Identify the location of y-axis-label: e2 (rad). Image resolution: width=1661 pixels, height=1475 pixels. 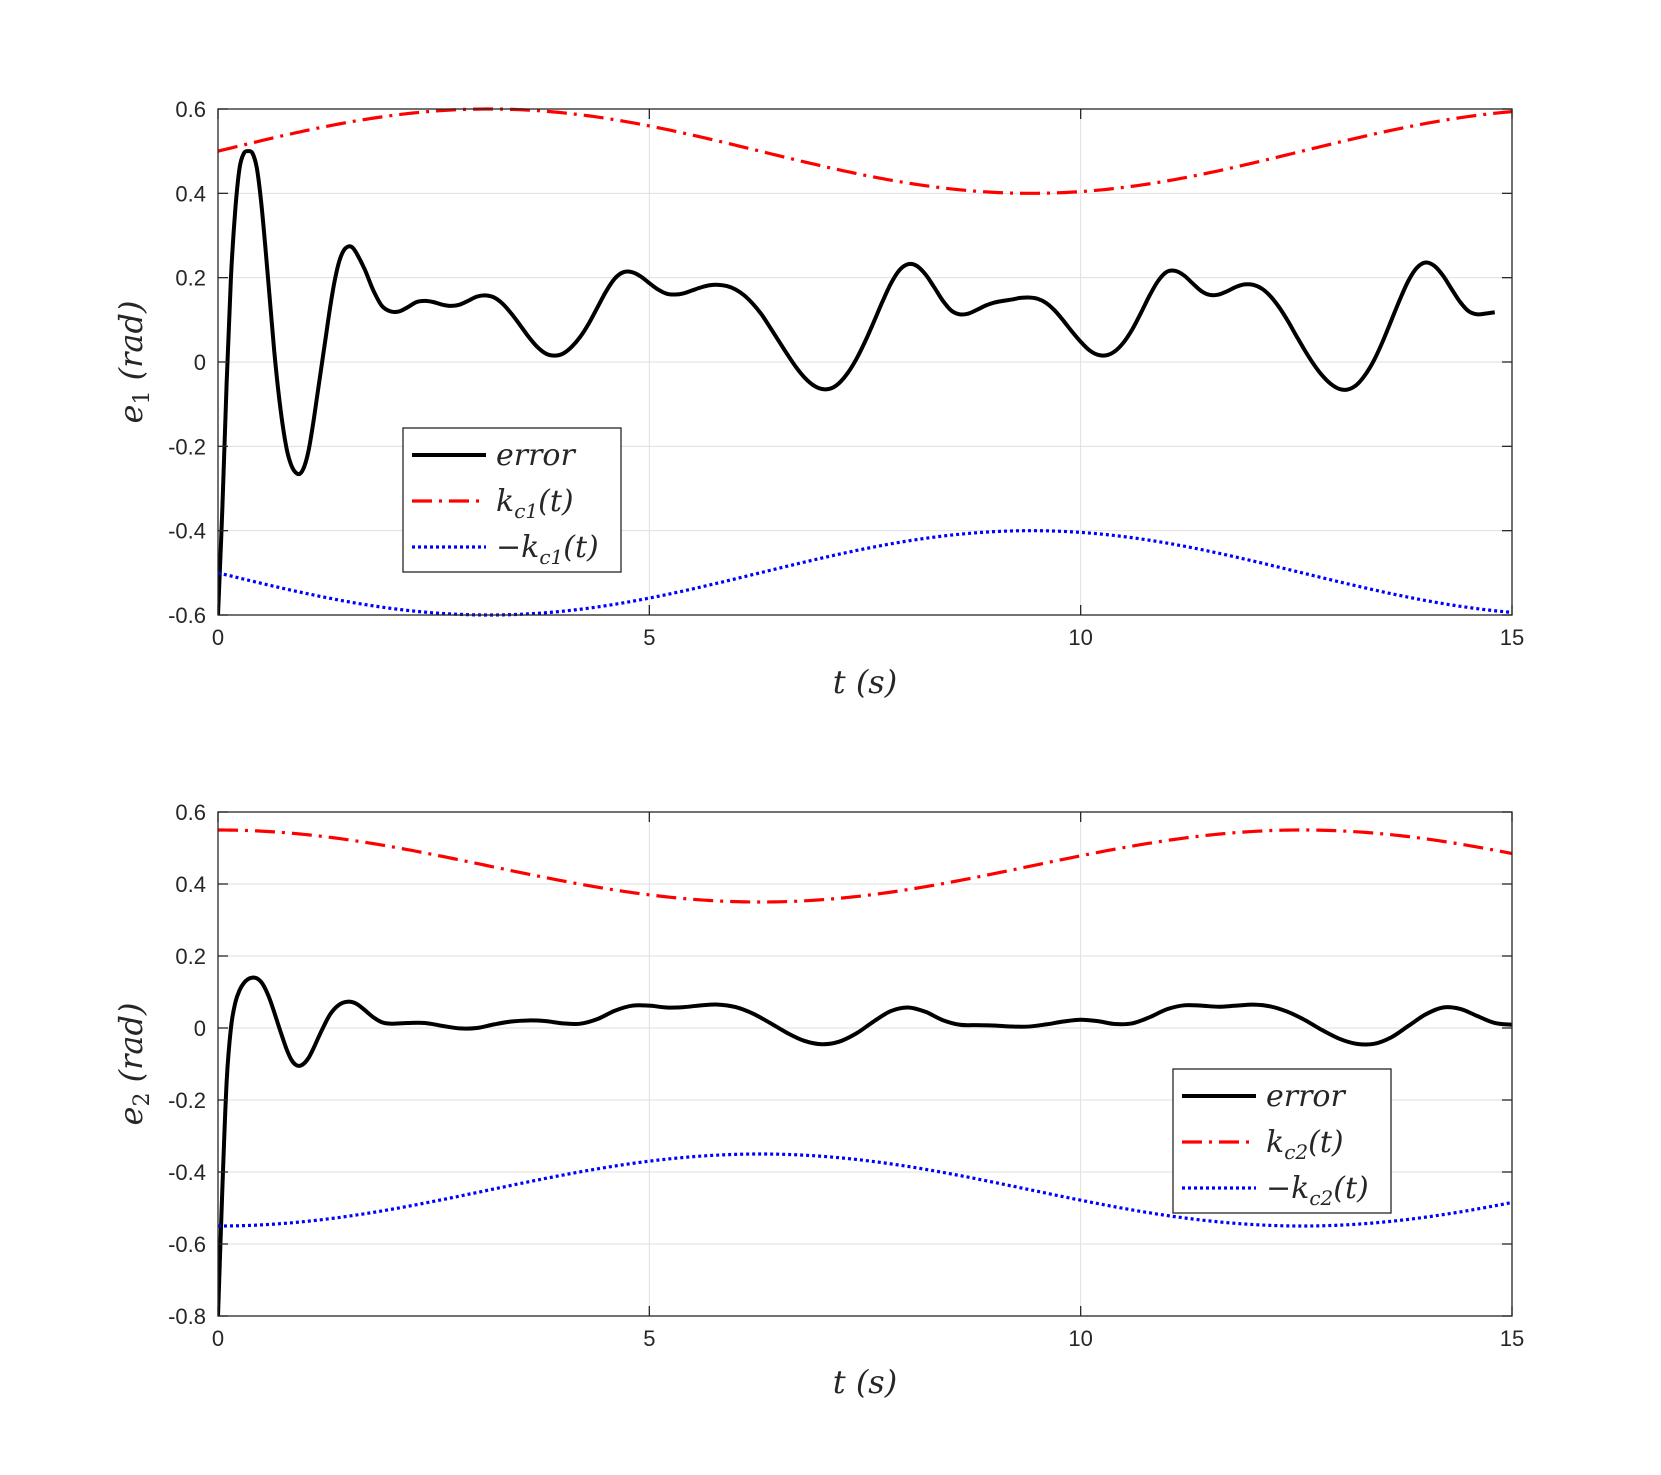
(133, 1064).